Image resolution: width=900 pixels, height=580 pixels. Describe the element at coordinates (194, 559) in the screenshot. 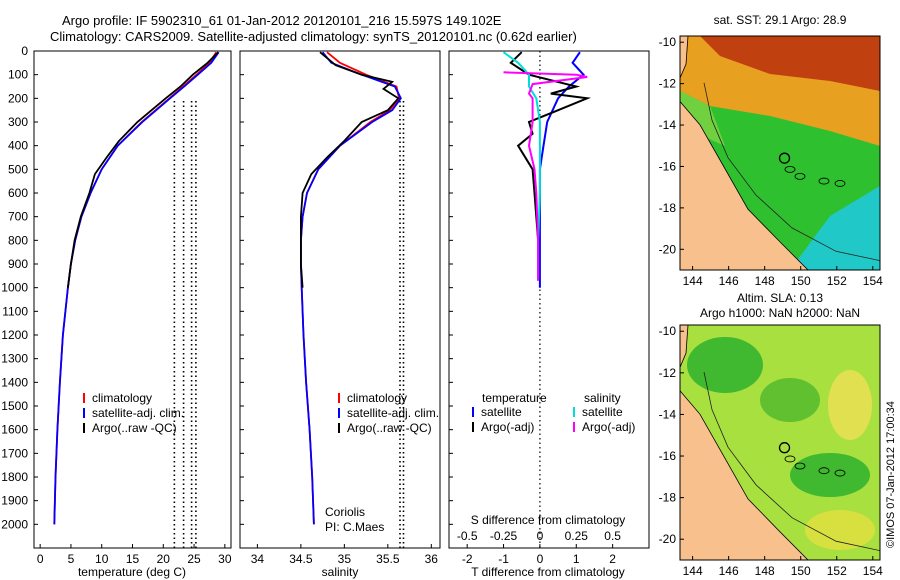

I see `x-tick-label: 25` at that location.